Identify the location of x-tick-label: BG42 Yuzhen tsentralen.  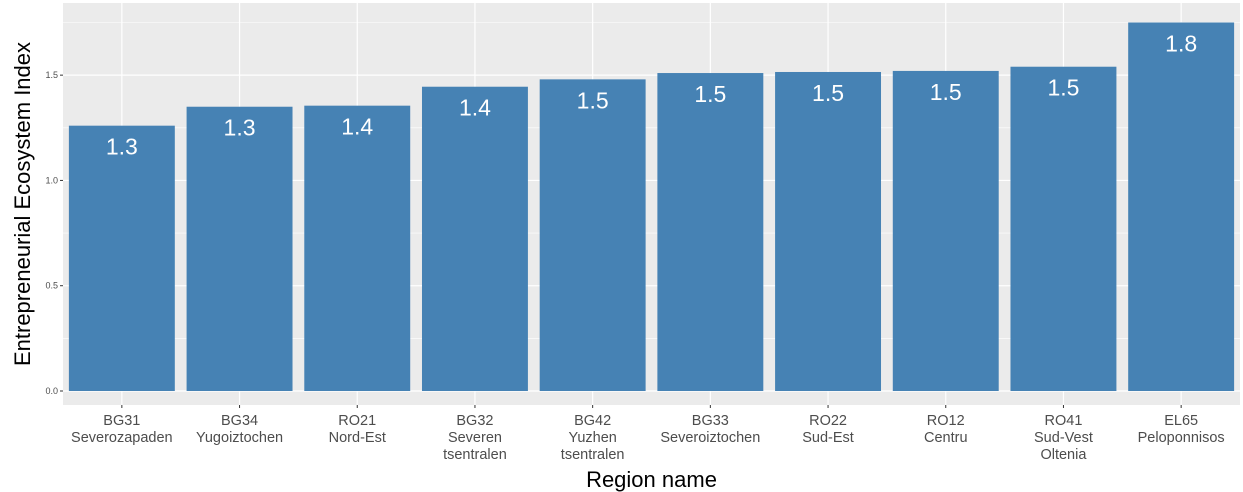
(593, 438).